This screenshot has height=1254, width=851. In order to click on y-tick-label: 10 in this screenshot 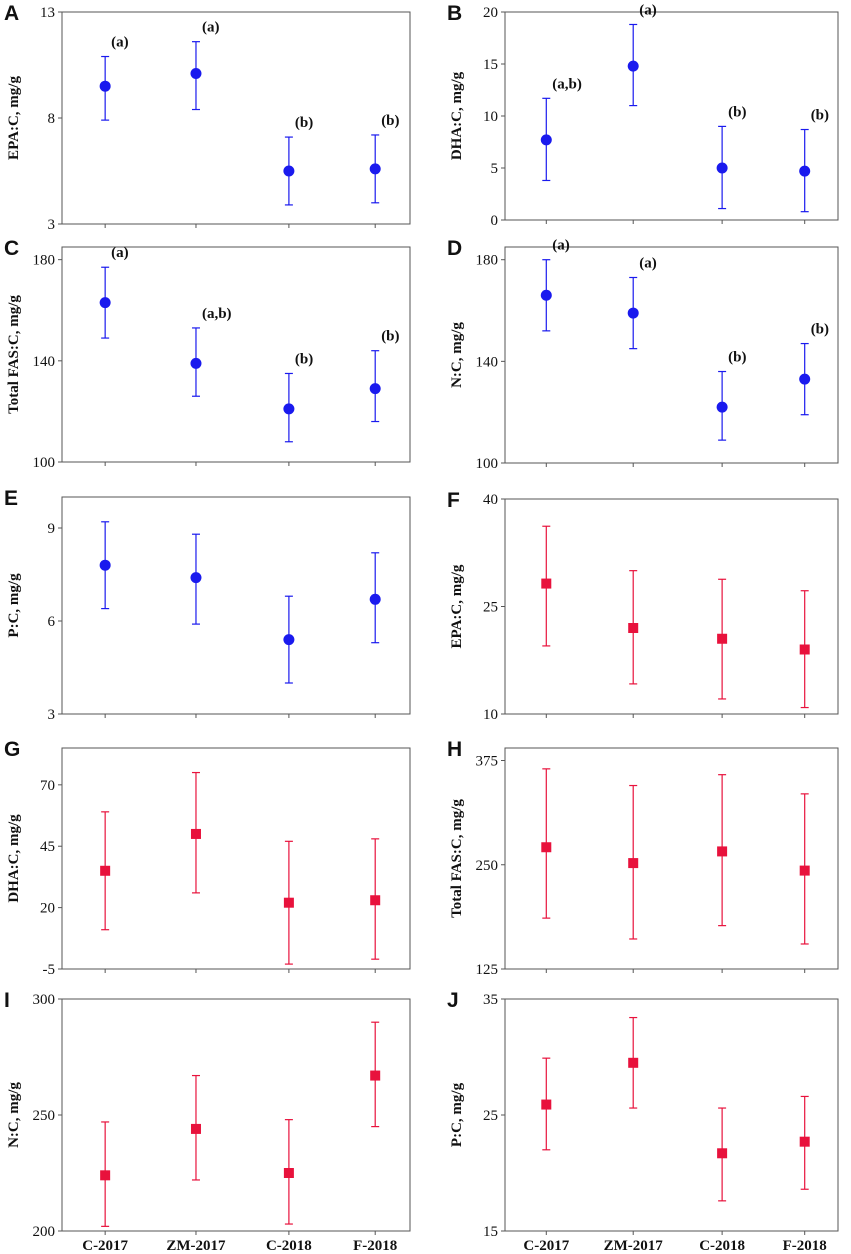, I will do `click(490, 715)`.